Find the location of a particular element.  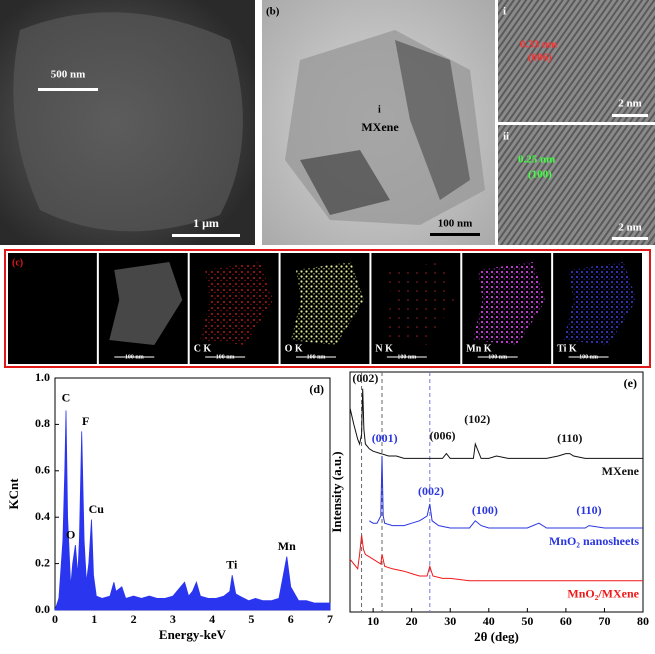

map-tile is located at coordinates (52, 308).